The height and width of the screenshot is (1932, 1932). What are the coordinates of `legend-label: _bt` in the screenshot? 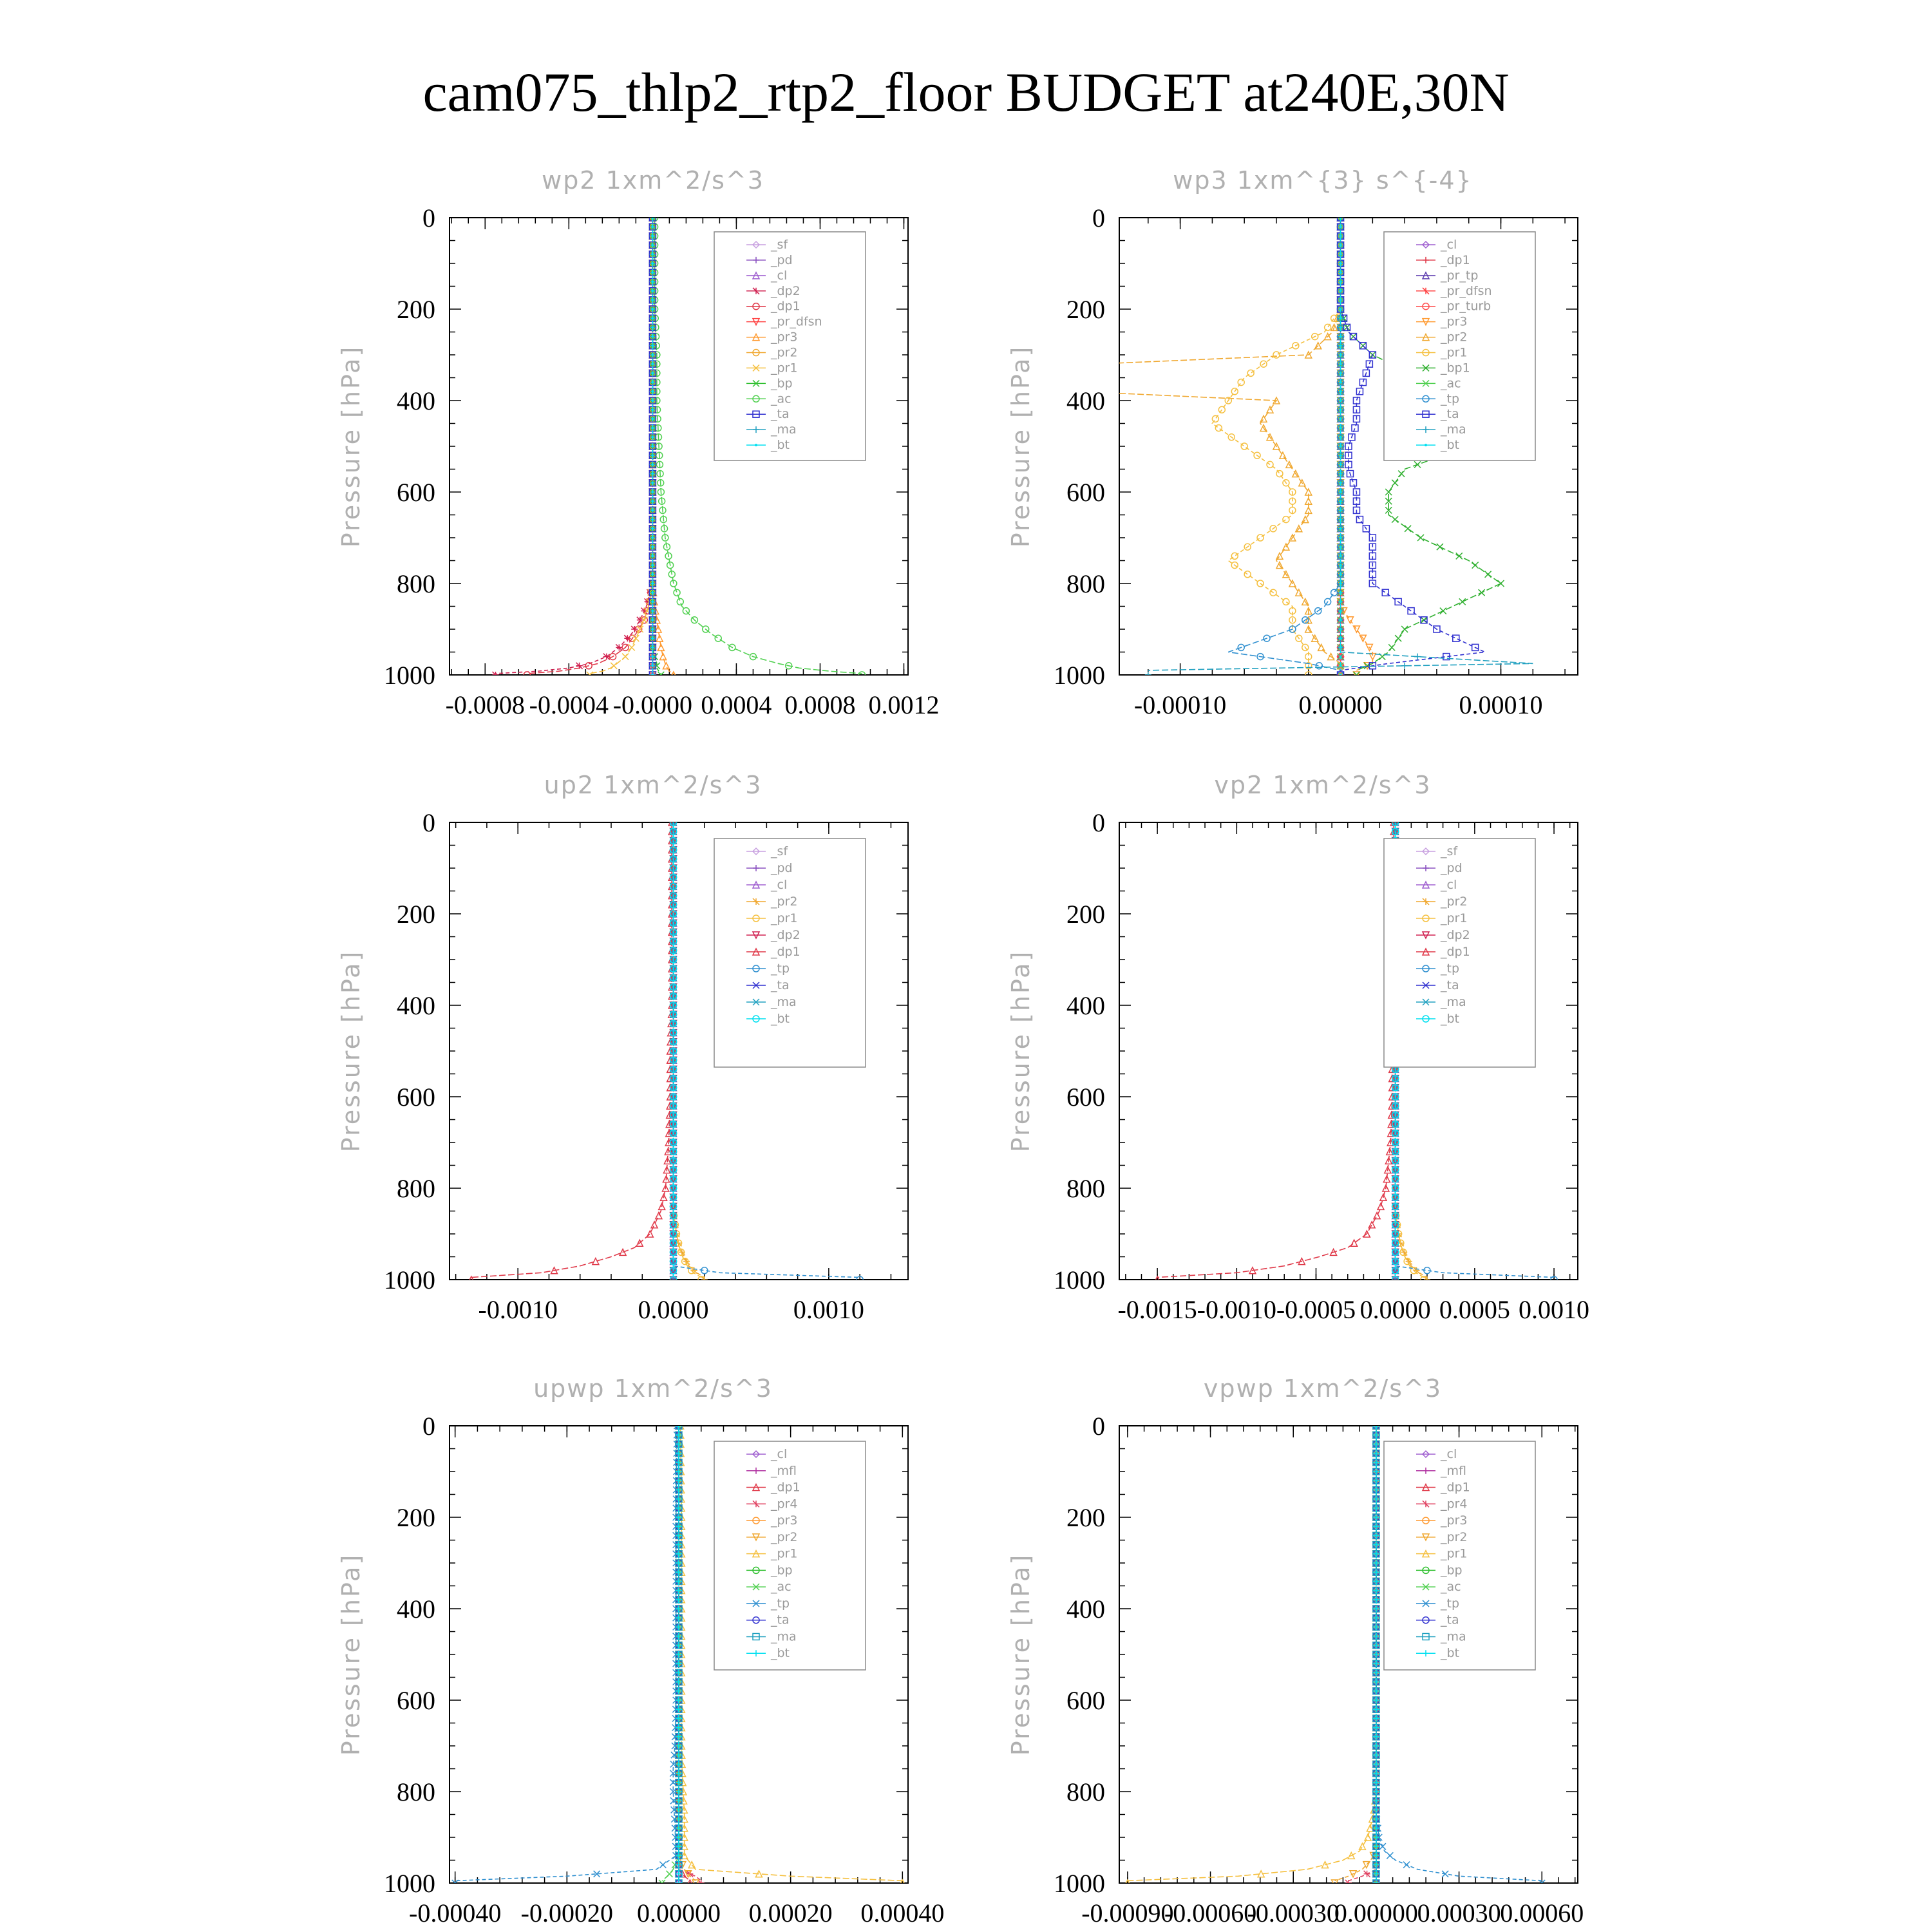 It's located at (780, 445).